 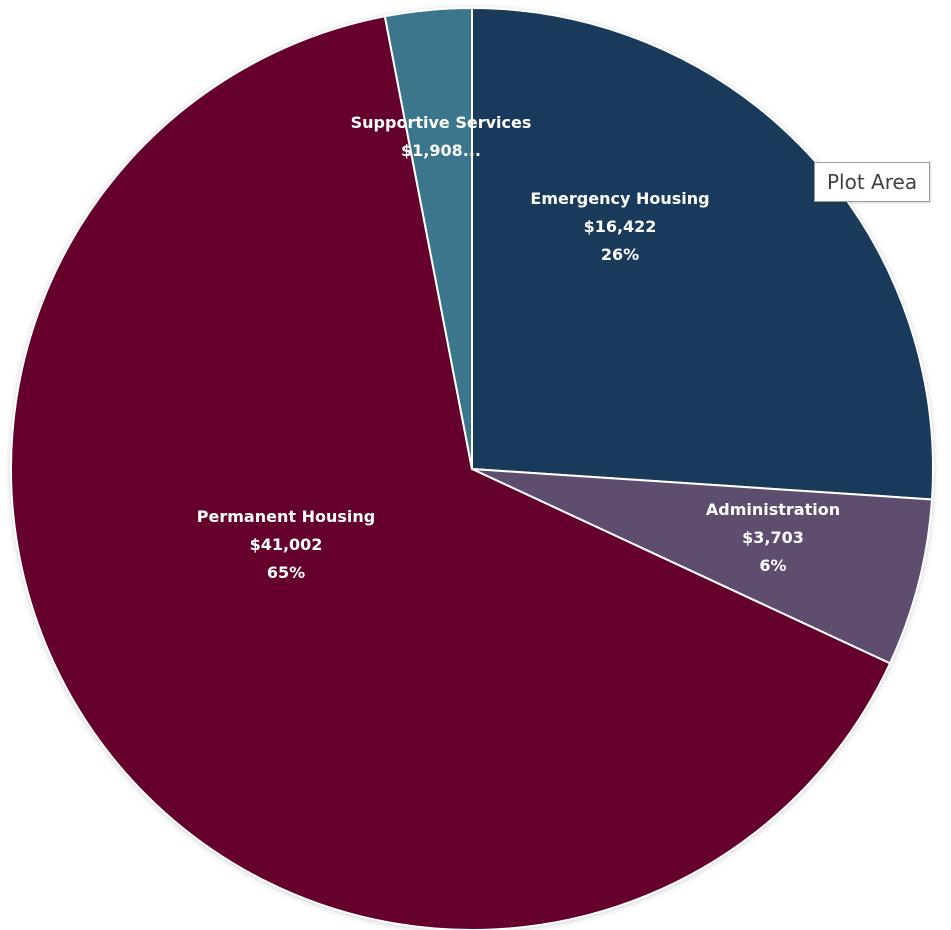 I want to click on data-label-permanent-housing-percent: 65%, so click(x=286, y=572).